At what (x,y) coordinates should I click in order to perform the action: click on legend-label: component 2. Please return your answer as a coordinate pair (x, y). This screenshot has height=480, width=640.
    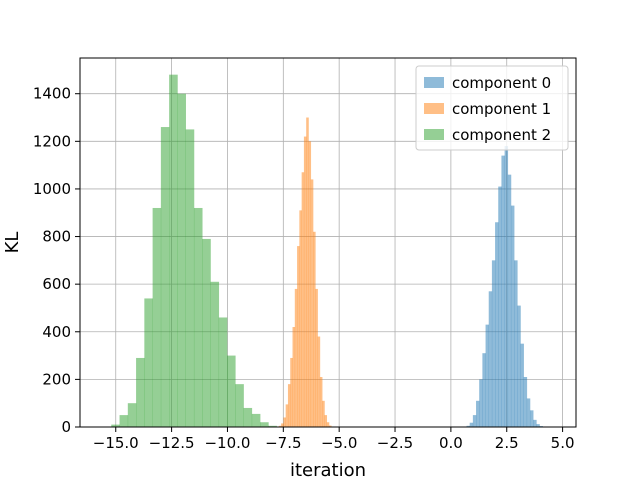
    Looking at the image, I should click on (501, 135).